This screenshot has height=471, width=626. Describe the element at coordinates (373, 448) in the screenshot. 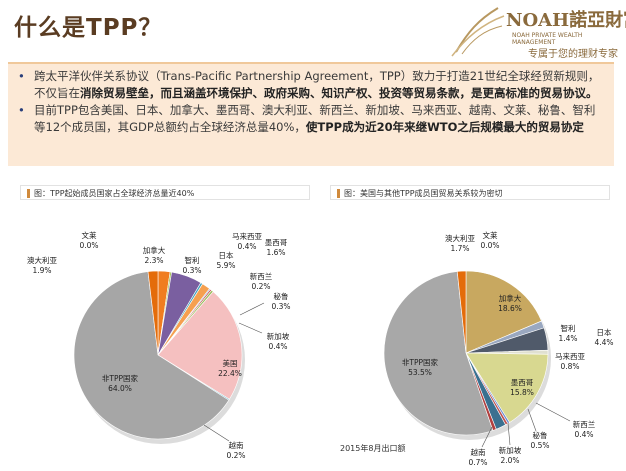

I see `chart-footnote: 2015年8月出口额` at that location.